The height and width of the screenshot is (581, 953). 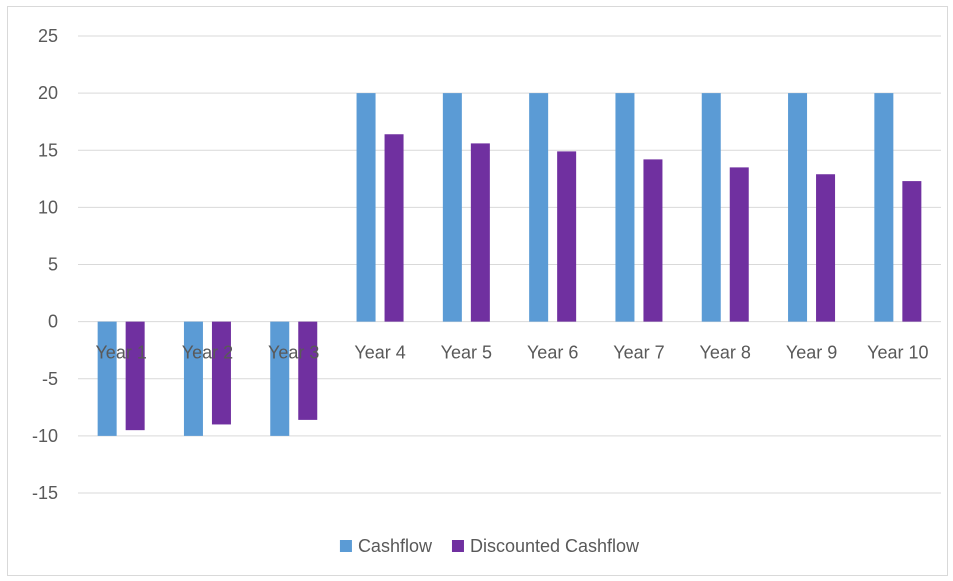 I want to click on x-tick-label: Year 8, so click(x=725, y=353).